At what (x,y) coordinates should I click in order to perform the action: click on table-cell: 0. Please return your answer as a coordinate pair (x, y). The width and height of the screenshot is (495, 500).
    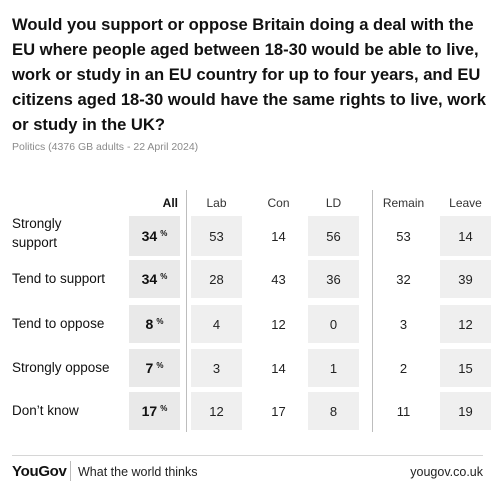
    Looking at the image, I should click on (333, 324).